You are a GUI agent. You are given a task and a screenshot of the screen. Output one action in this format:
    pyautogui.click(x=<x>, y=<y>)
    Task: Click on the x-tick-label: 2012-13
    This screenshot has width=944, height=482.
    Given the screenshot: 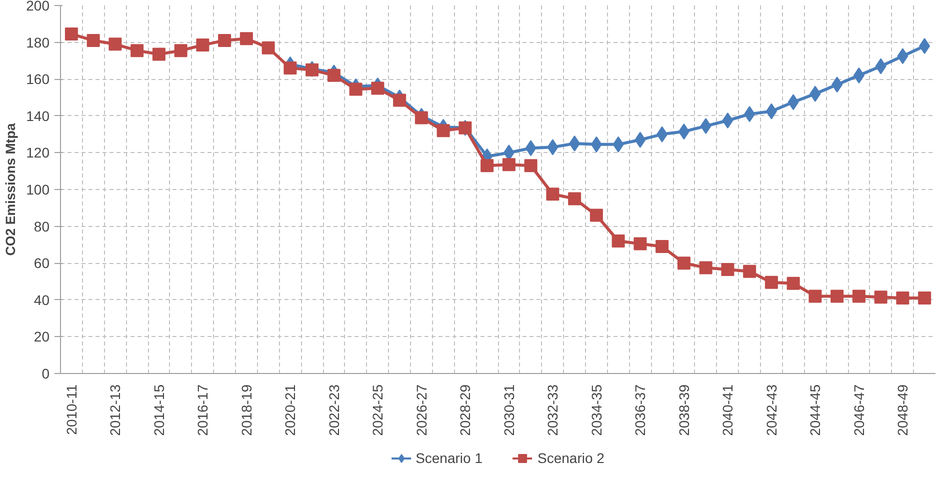 What is the action you would take?
    pyautogui.click(x=115, y=410)
    